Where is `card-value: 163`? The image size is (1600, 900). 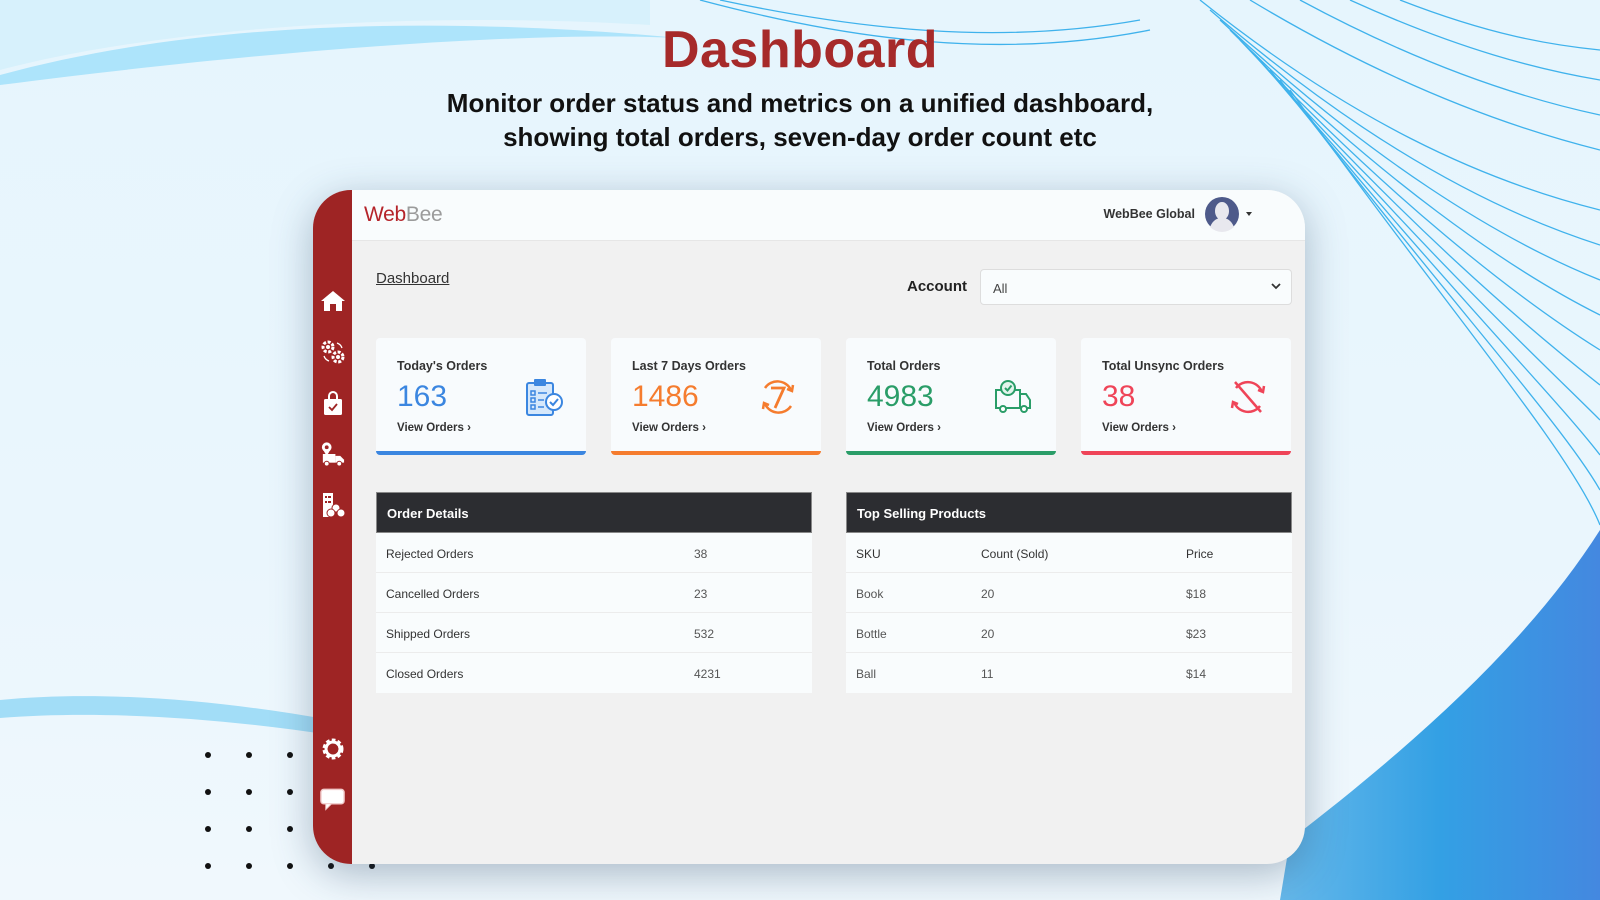
card-value: 163 is located at coordinates (422, 396).